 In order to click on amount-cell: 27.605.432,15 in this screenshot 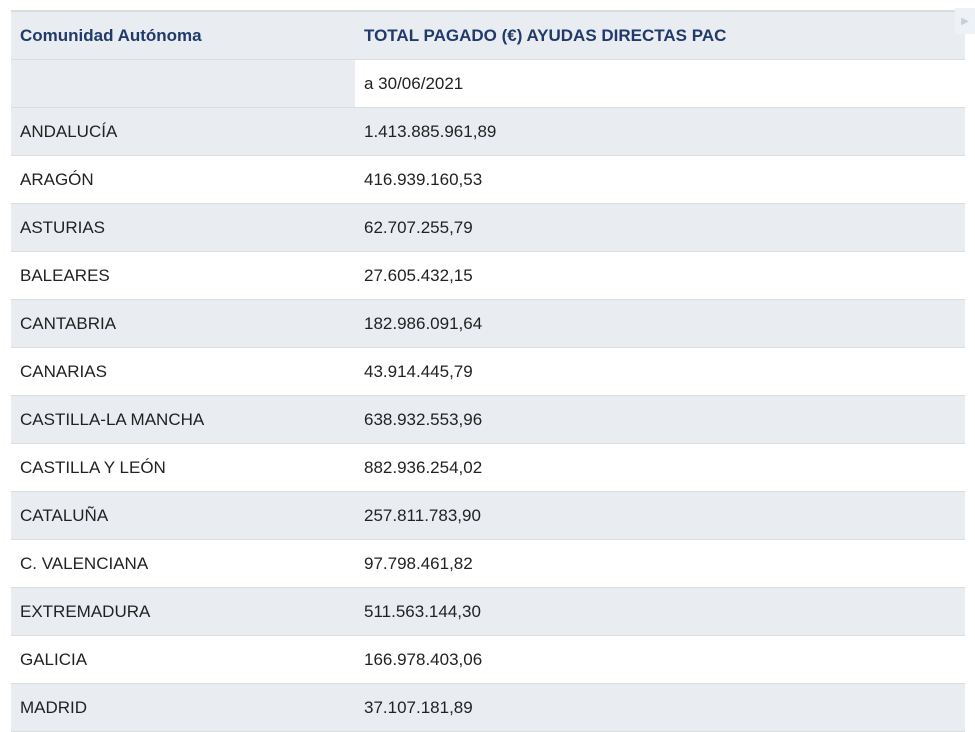, I will do `click(660, 275)`.